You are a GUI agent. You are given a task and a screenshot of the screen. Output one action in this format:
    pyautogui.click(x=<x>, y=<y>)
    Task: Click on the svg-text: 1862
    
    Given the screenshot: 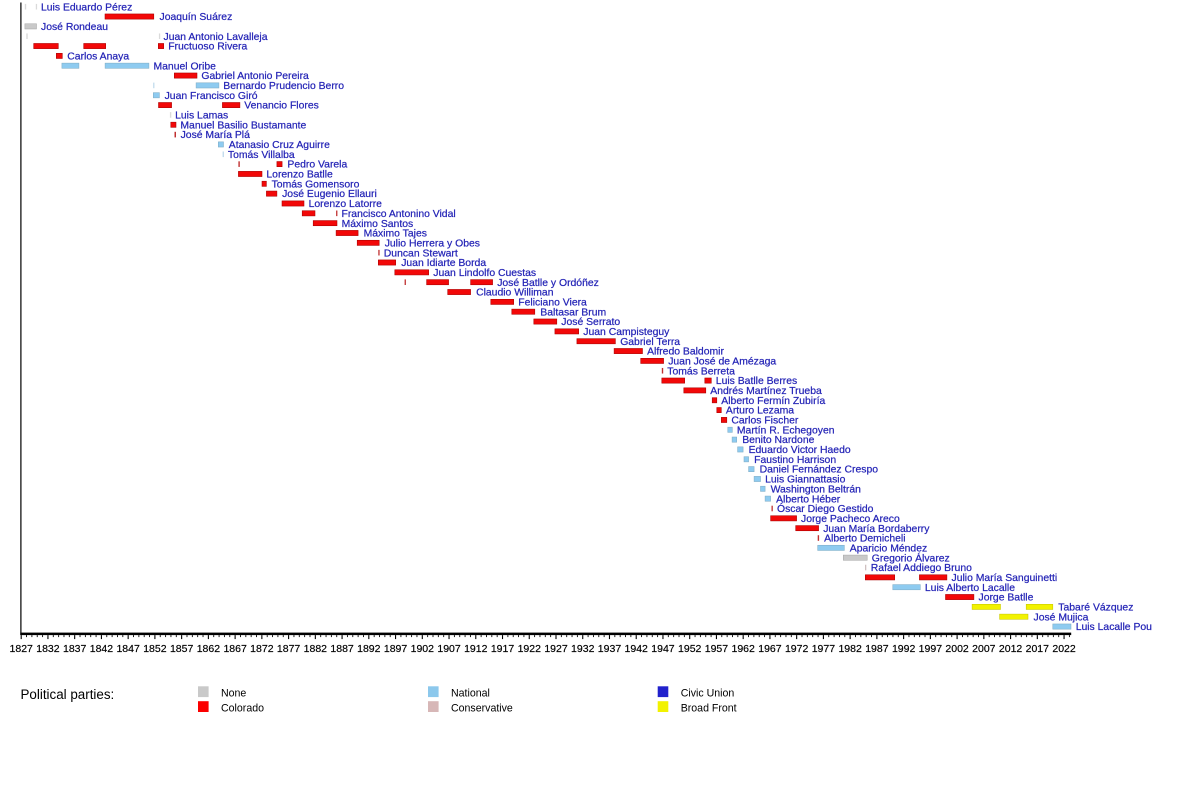 What is the action you would take?
    pyautogui.click(x=209, y=649)
    